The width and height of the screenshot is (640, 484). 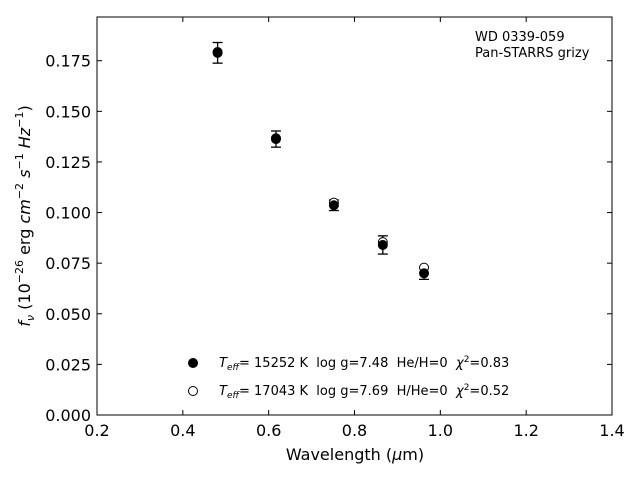 What do you see at coordinates (68, 61) in the screenshot?
I see `y-tick-label: 0.175` at bounding box center [68, 61].